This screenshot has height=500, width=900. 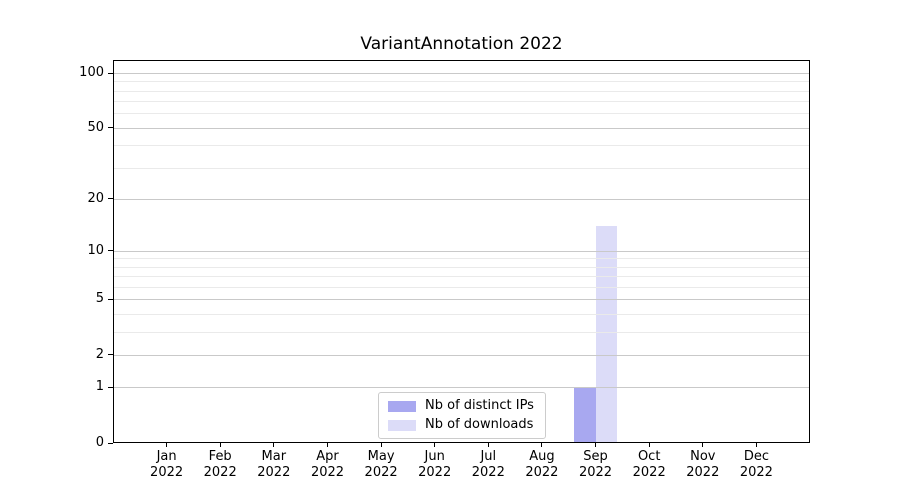 I want to click on bar-distinct-ips, so click(x=585, y=415).